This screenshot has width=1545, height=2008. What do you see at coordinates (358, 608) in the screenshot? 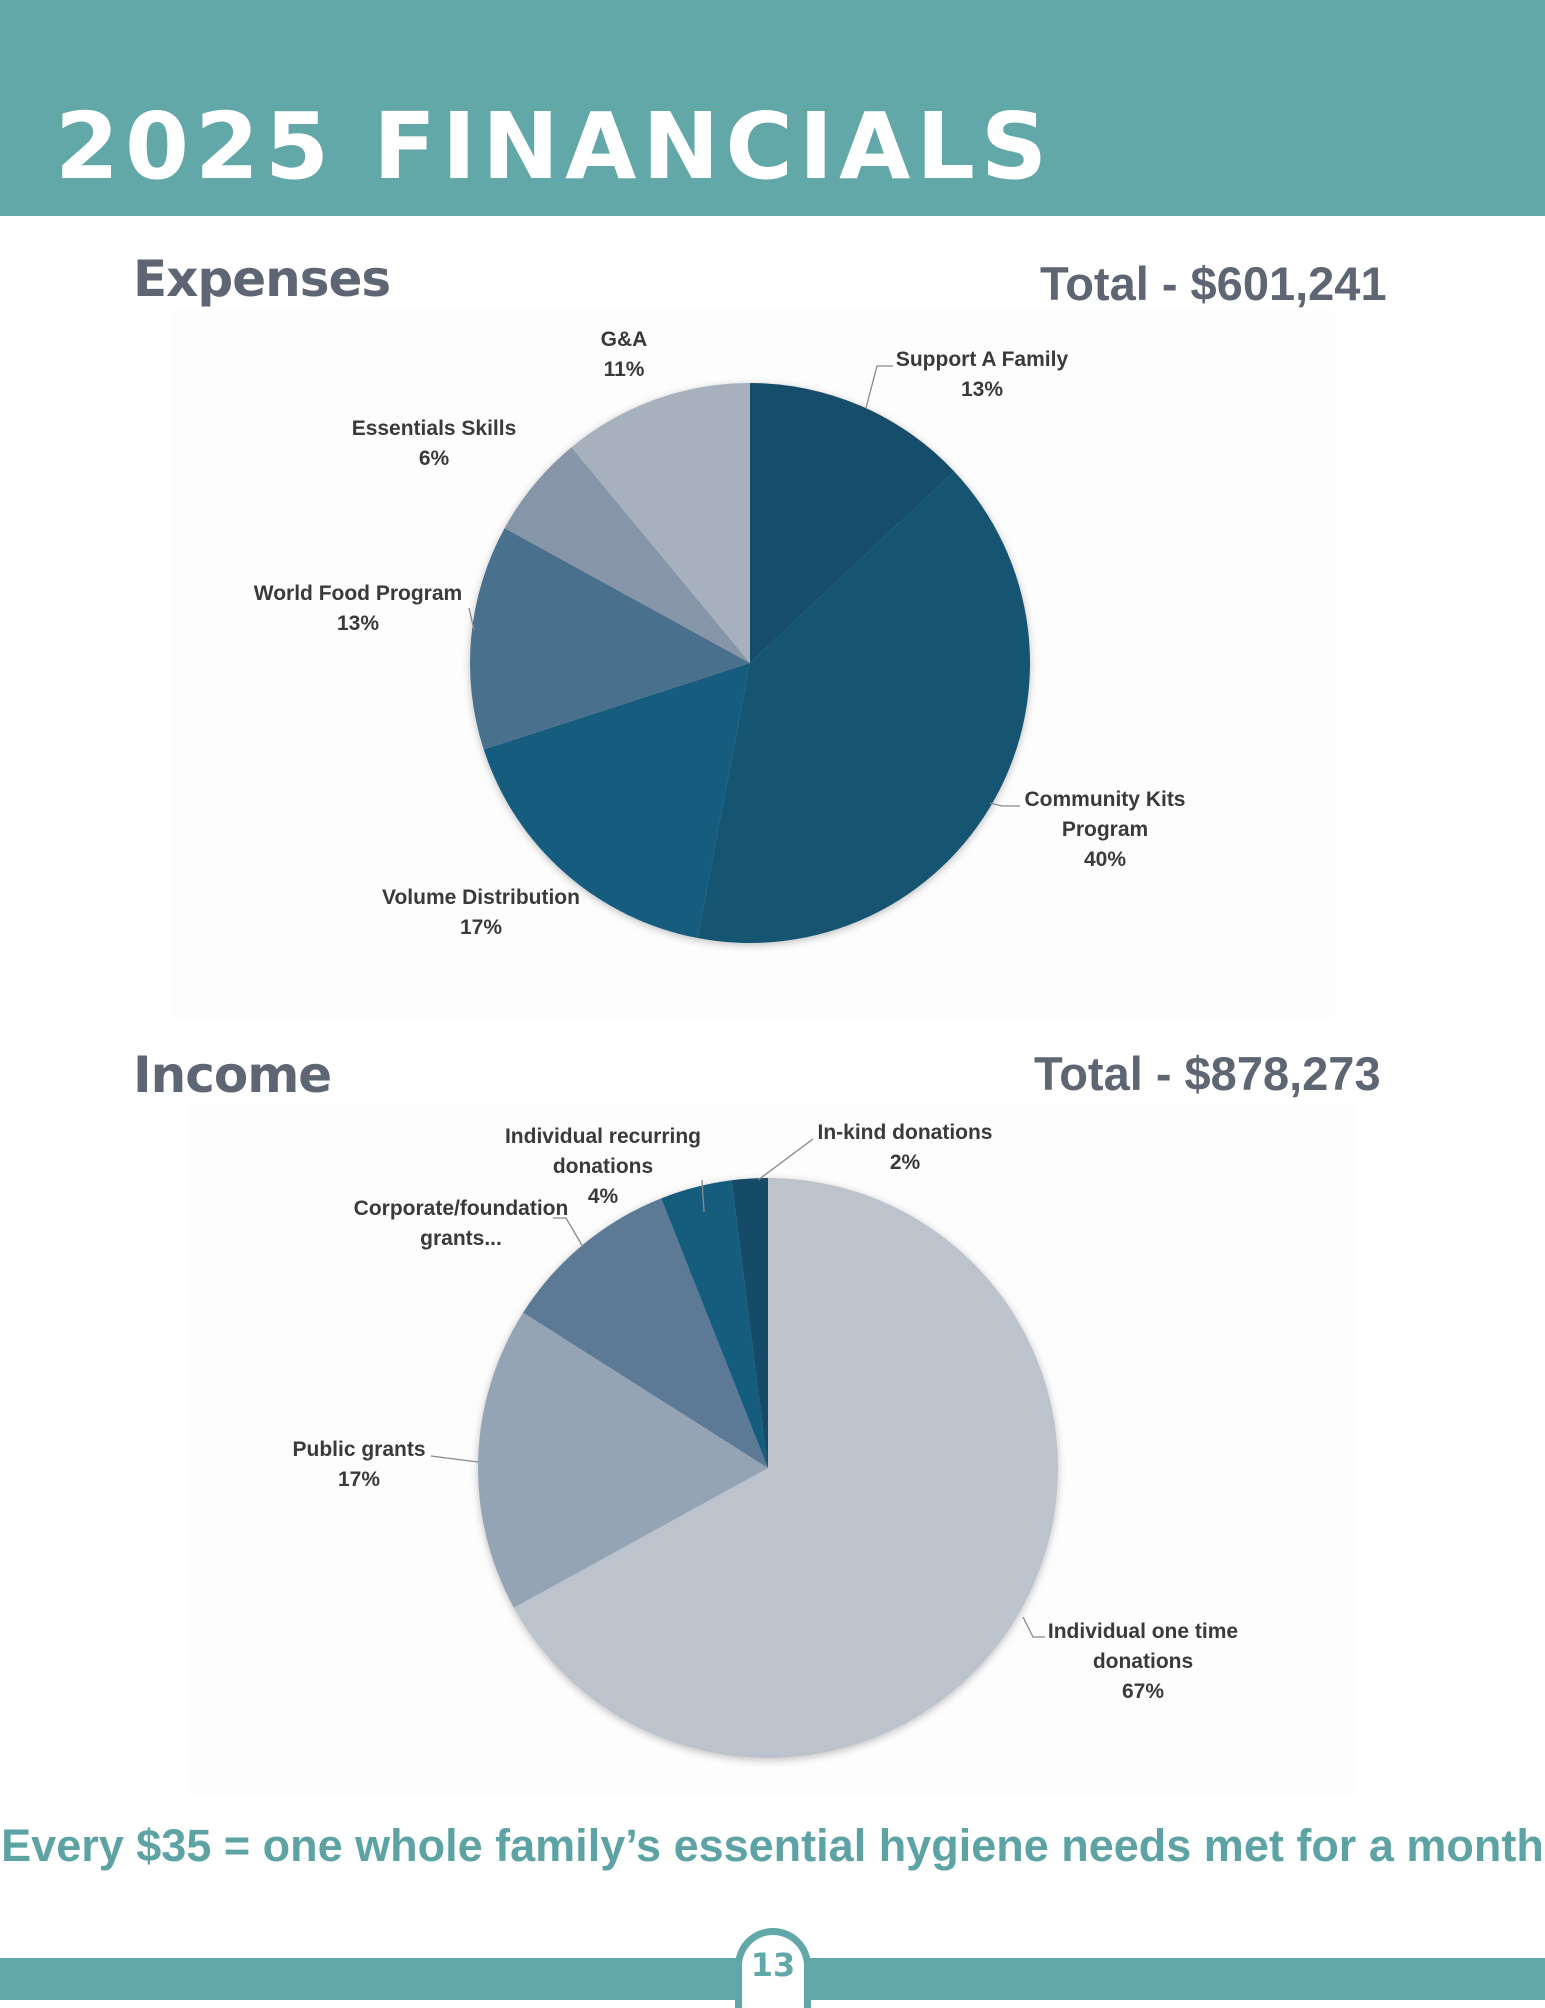
I see `expenses-label-world-food-program: World Food Program 13%` at bounding box center [358, 608].